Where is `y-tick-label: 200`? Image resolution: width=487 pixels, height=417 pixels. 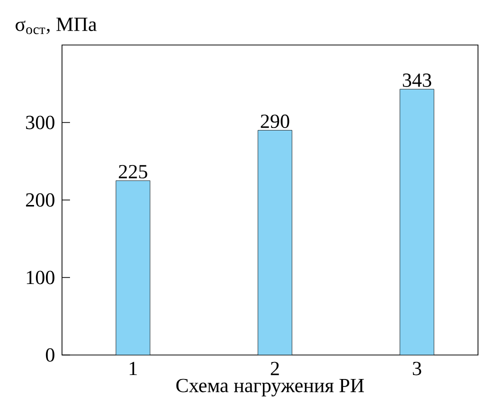
y-tick-label: 200 is located at coordinates (40, 200).